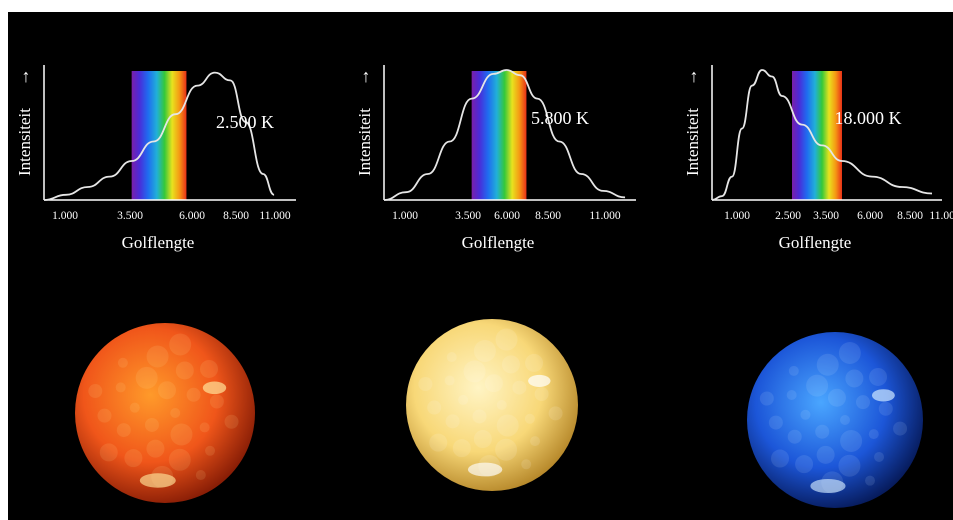 The height and width of the screenshot is (520, 953). Describe the element at coordinates (492, 405) in the screenshot. I see `yellow-star` at that location.